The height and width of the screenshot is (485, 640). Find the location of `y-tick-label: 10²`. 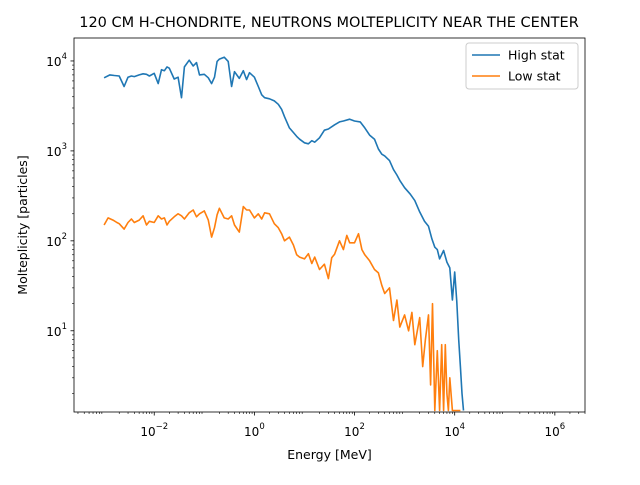

y-tick-label: 10² is located at coordinates (56, 240).